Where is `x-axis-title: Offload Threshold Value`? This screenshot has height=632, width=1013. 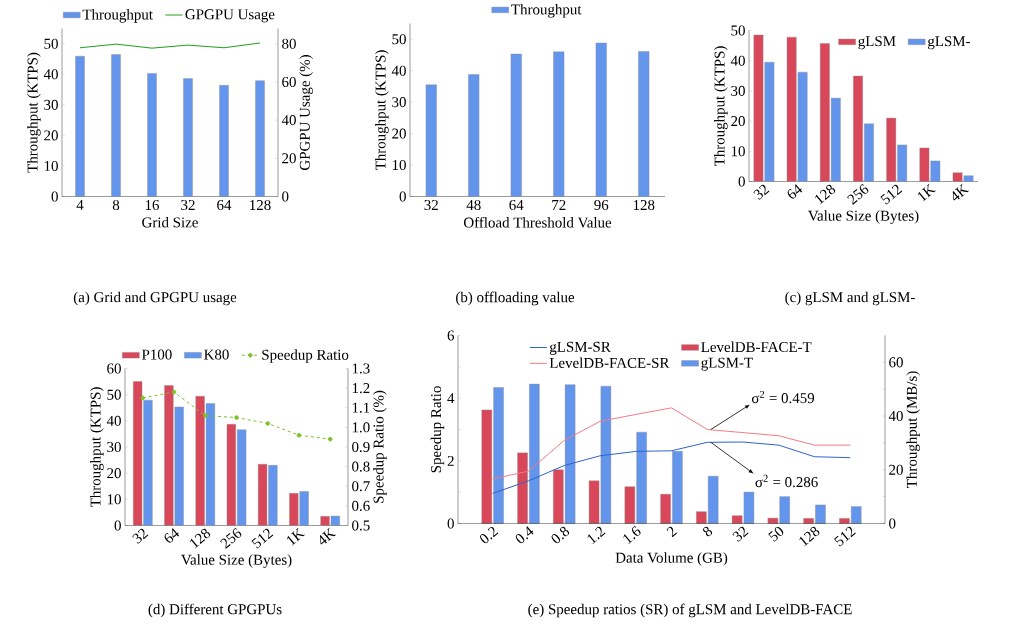 x-axis-title: Offload Threshold Value is located at coordinates (537, 222).